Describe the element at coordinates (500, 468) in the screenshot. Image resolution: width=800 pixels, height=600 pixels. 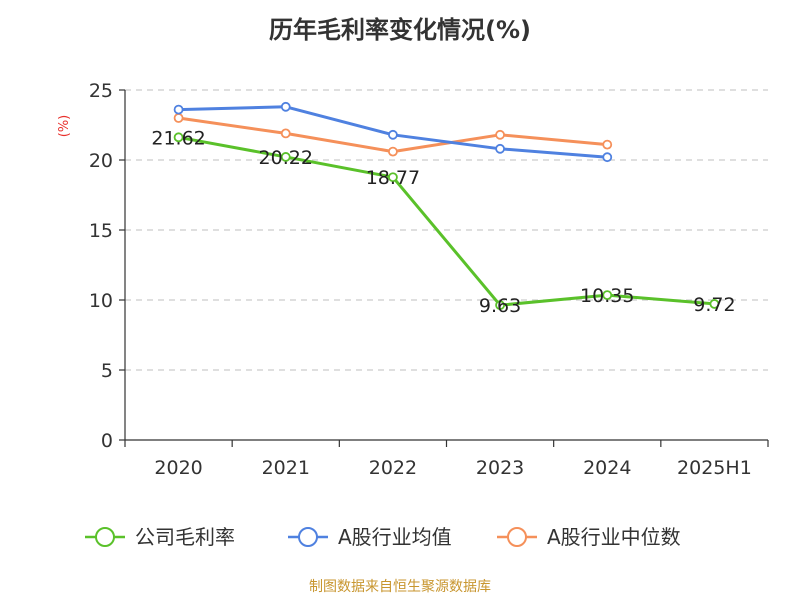
I see `x-tick-label: 2023` at that location.